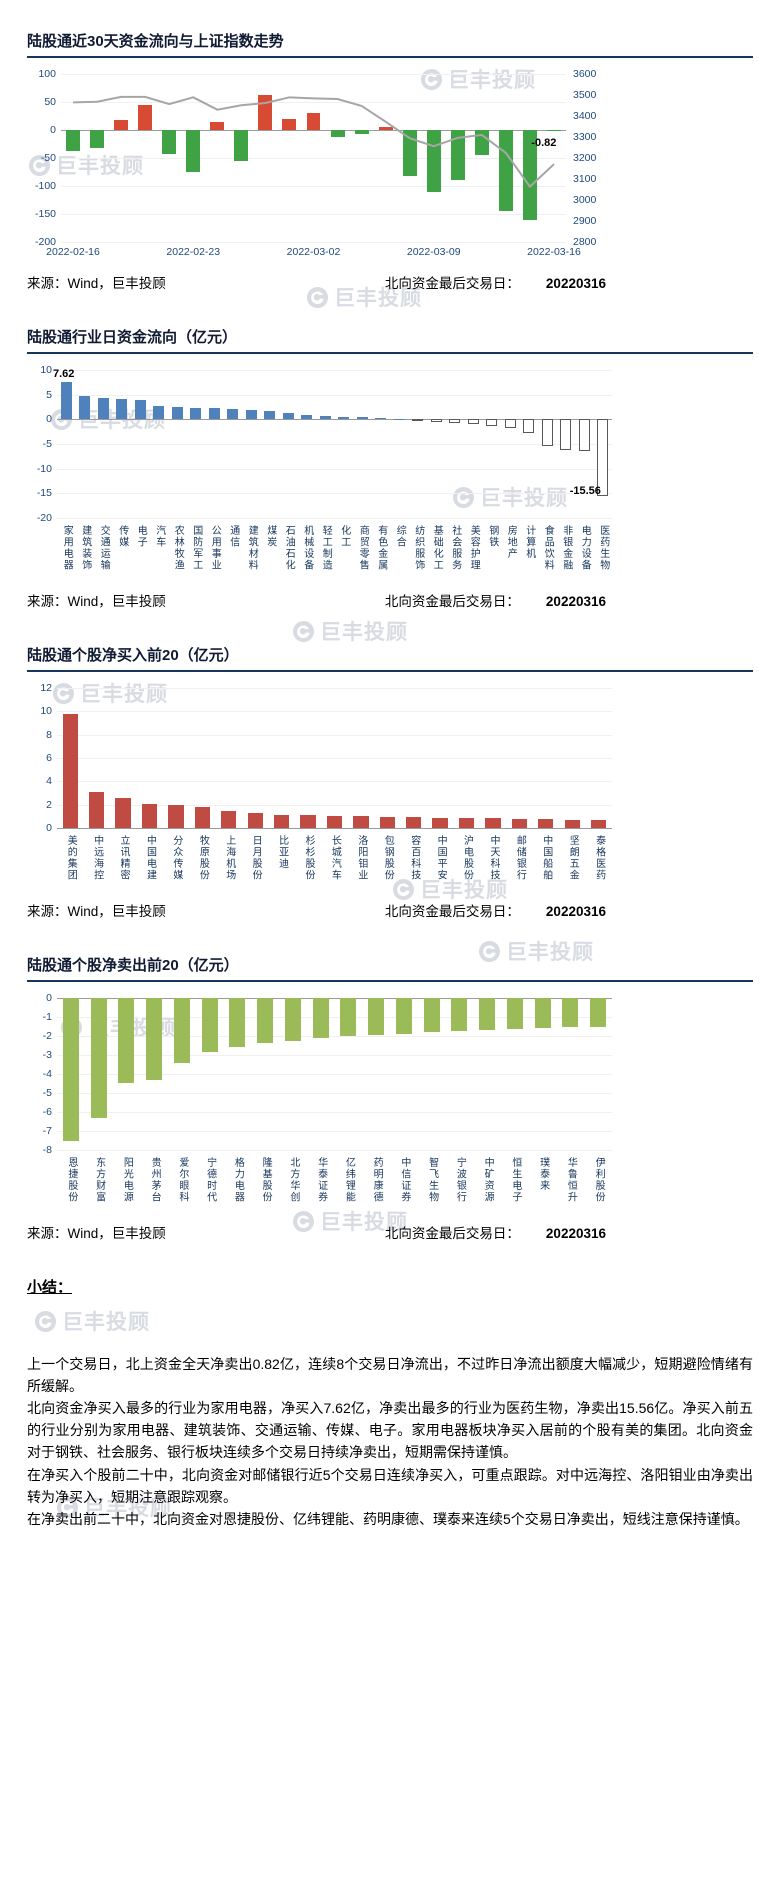 Image resolution: width=780 pixels, height=1884 pixels. What do you see at coordinates (47, 1112) in the screenshot?
I see `y-tick-label: -6` at bounding box center [47, 1112].